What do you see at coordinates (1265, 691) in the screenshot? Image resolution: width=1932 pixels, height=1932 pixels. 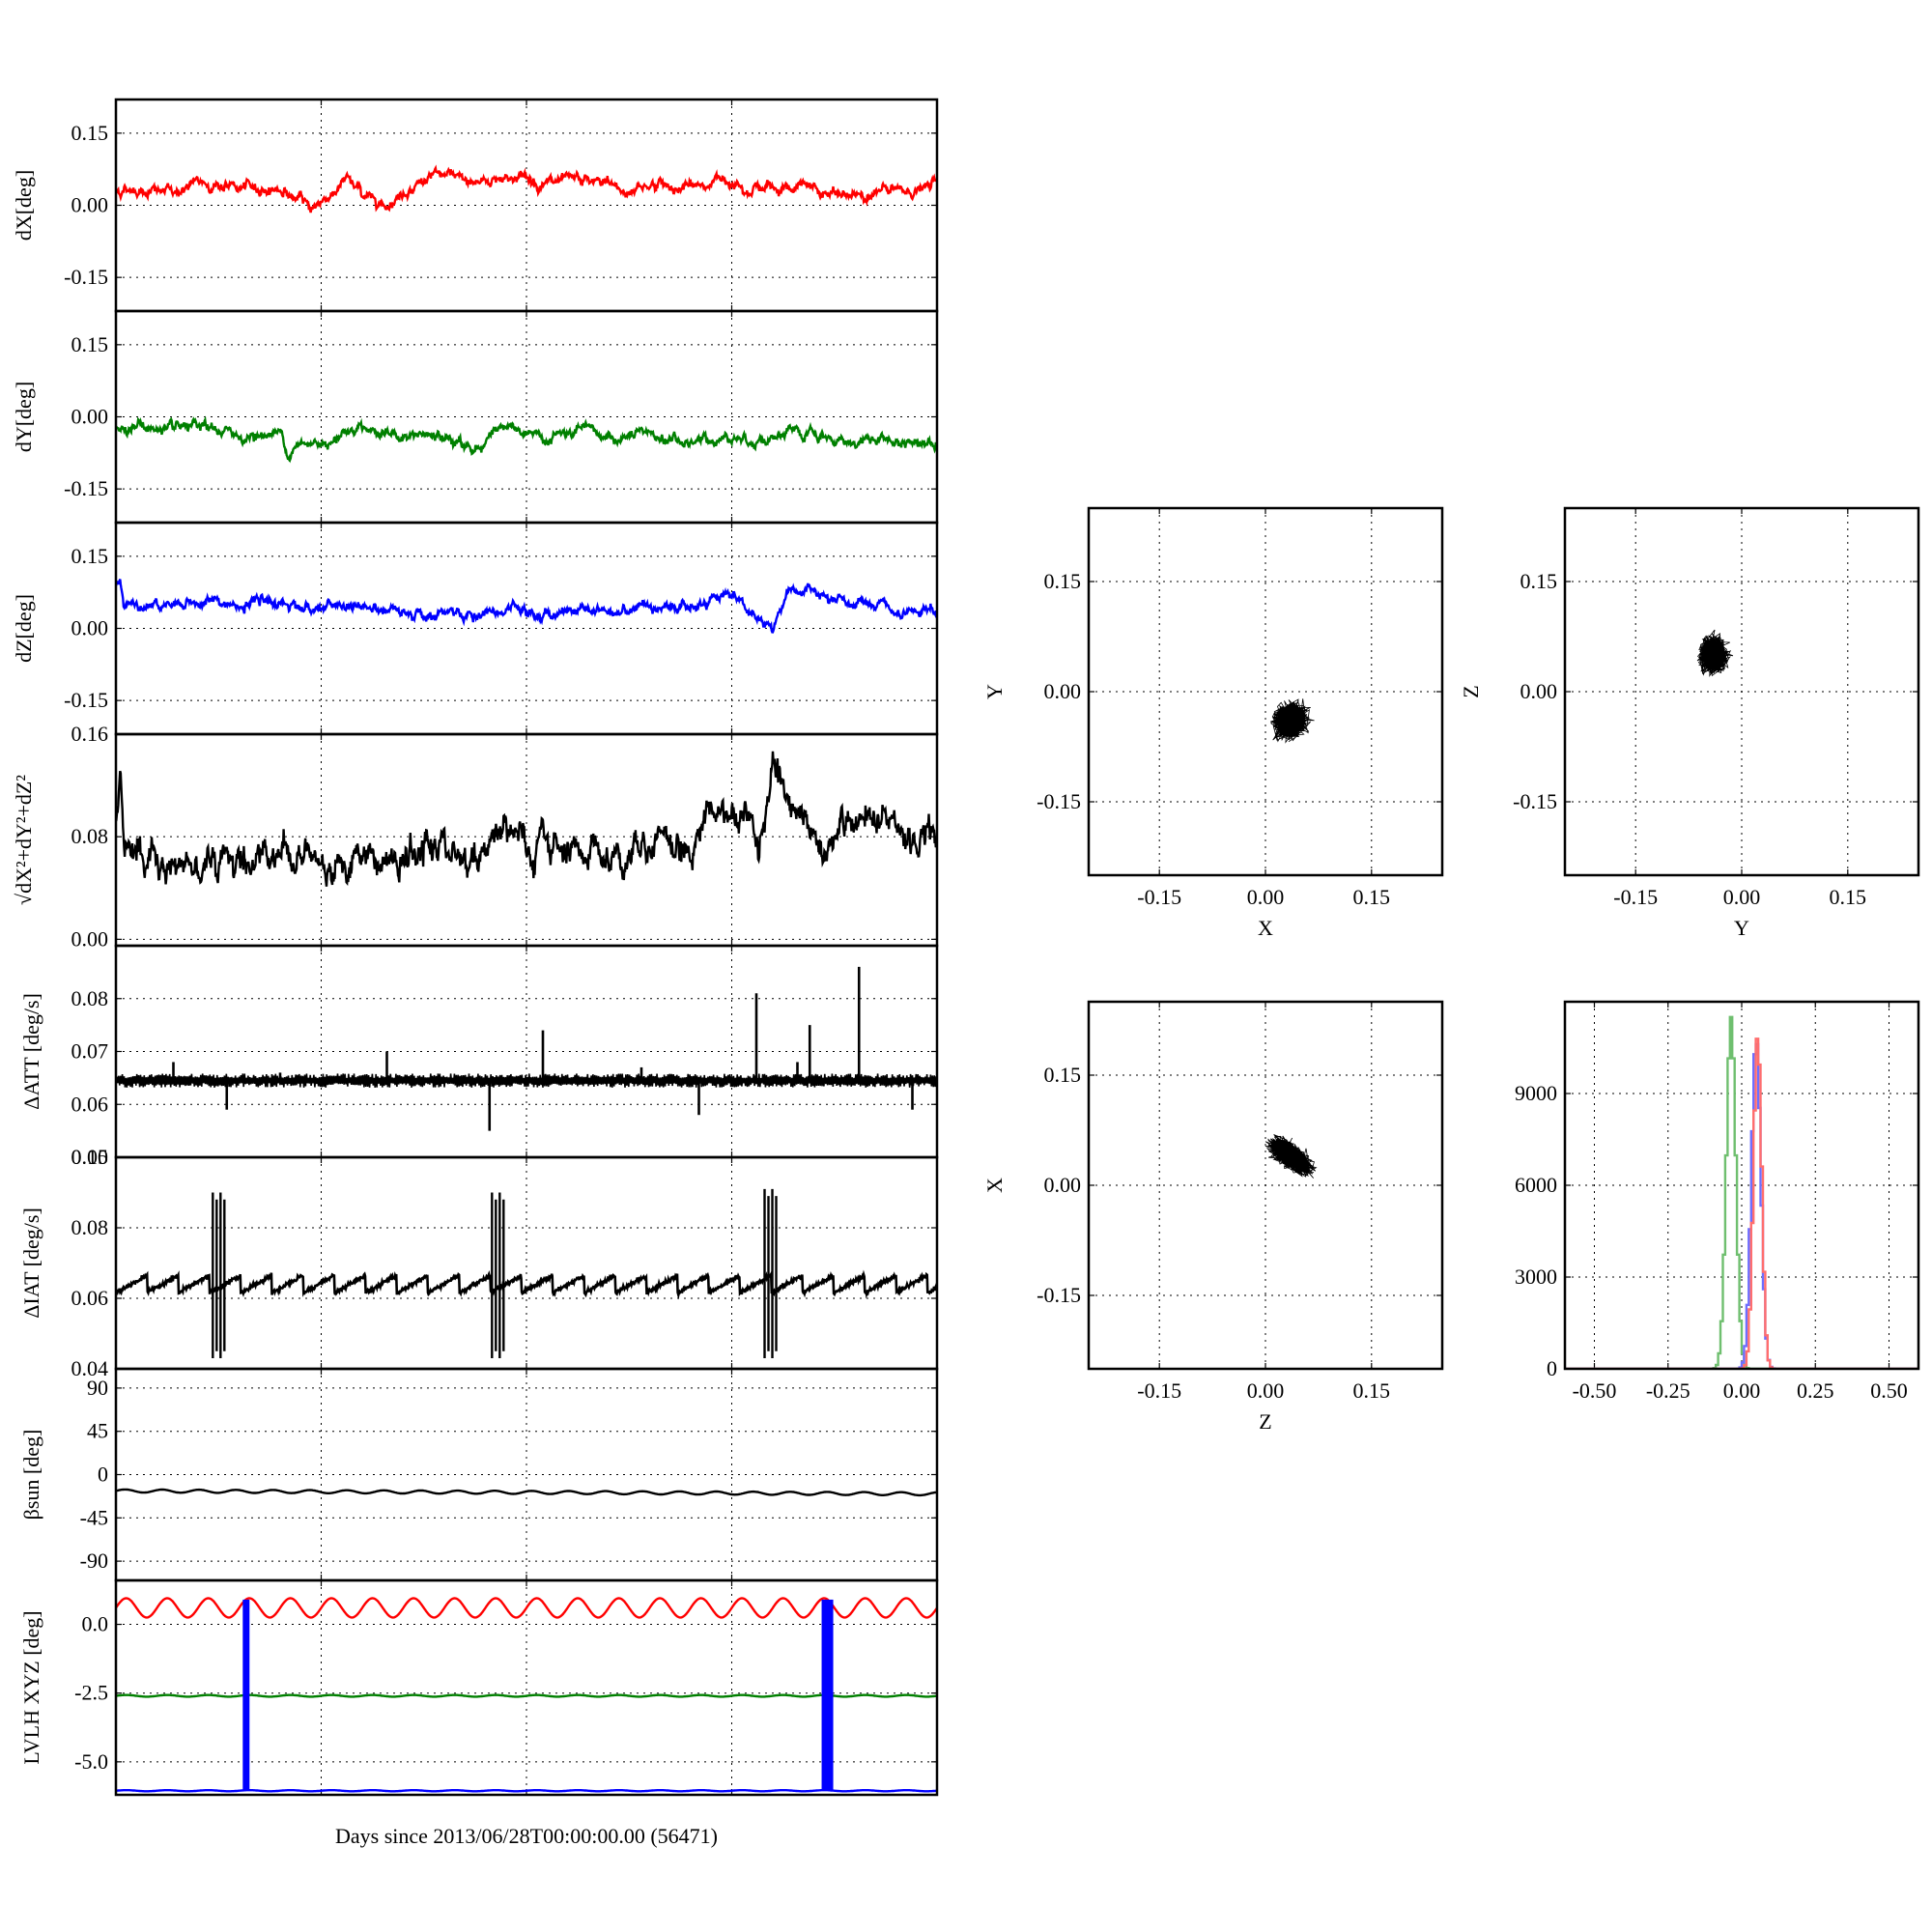 I see `grid-XY` at bounding box center [1265, 691].